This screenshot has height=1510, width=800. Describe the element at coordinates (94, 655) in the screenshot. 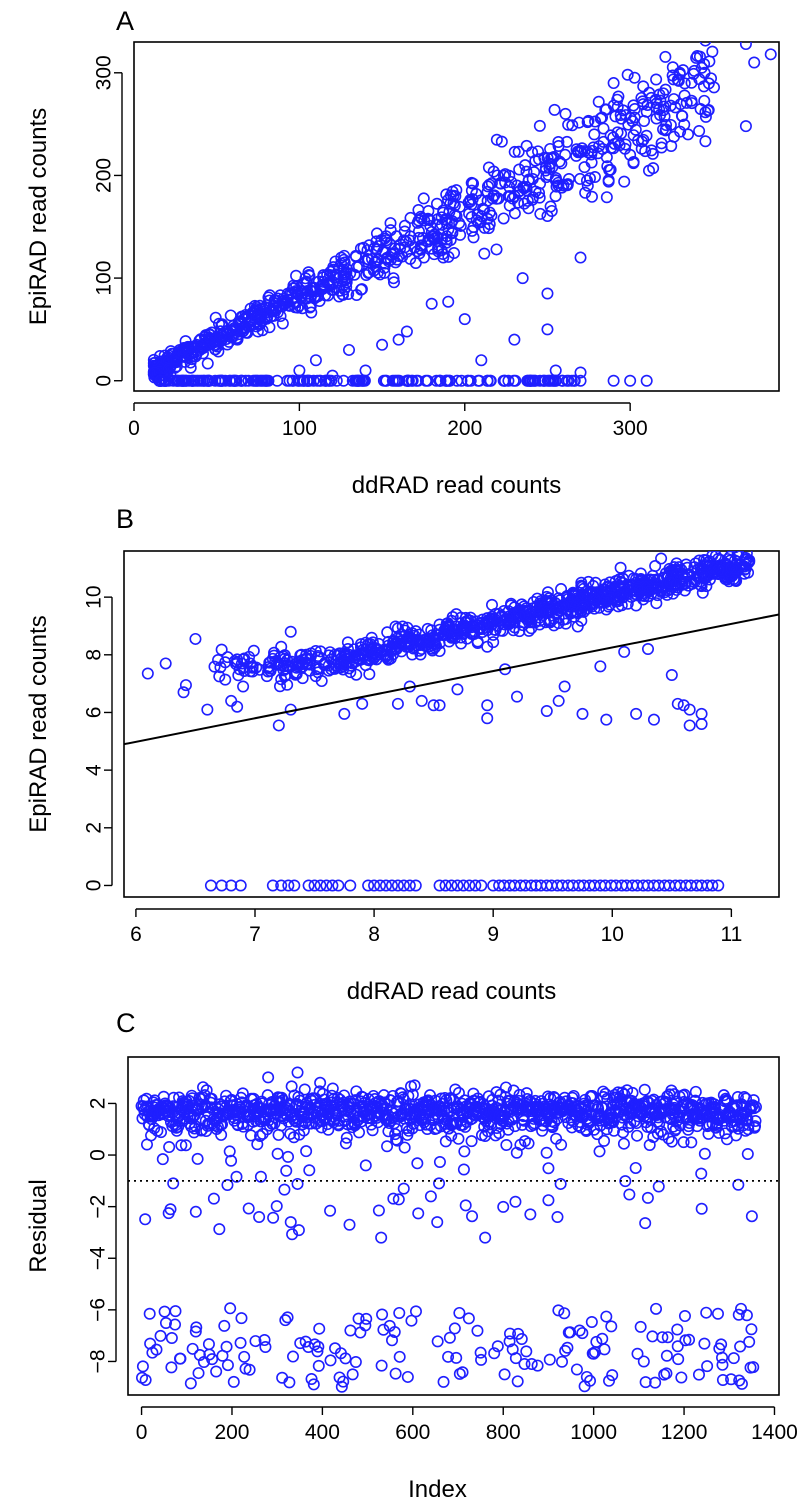

I see `y-tick-label: 8` at that location.